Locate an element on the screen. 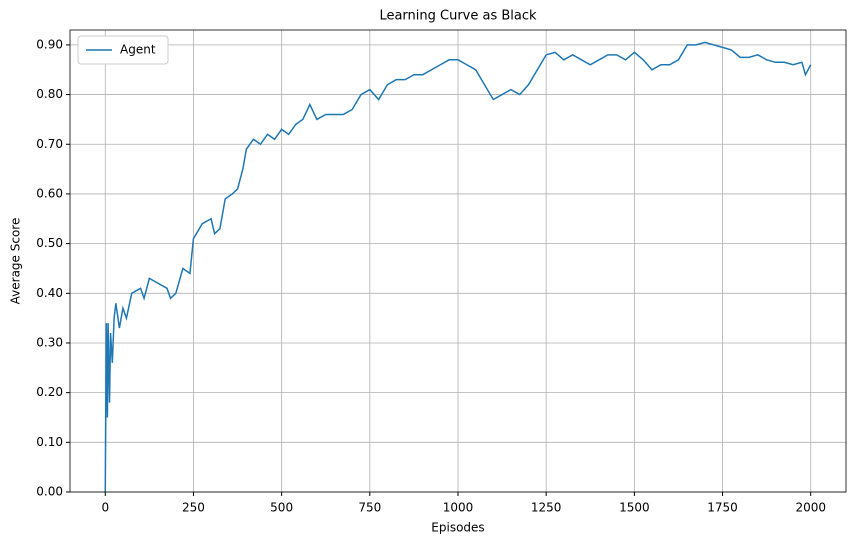 This screenshot has height=545, width=855. legend-box is located at coordinates (123, 50).